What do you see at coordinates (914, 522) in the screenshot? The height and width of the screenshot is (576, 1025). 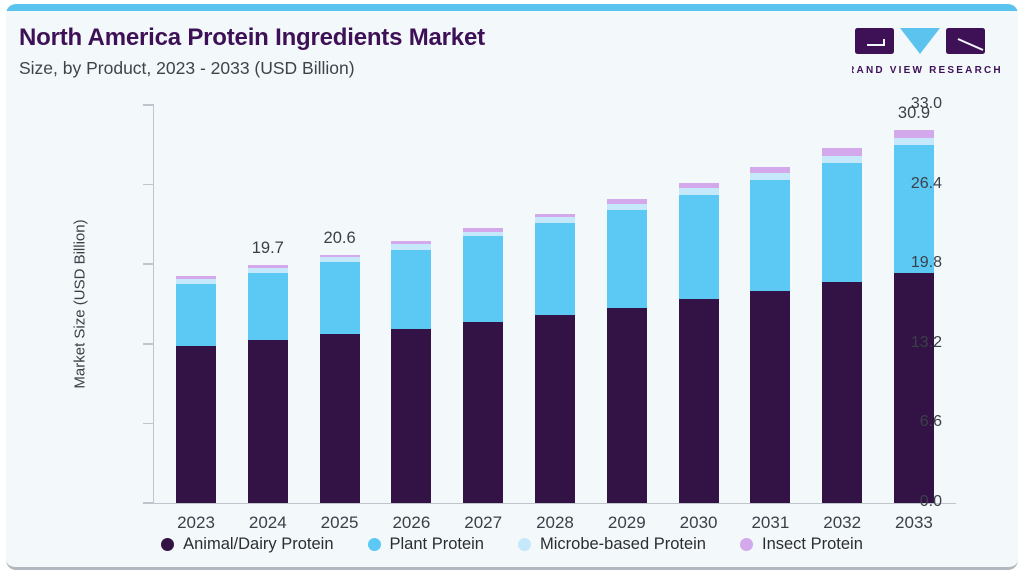 I see `x-tick-label: 2033` at bounding box center [914, 522].